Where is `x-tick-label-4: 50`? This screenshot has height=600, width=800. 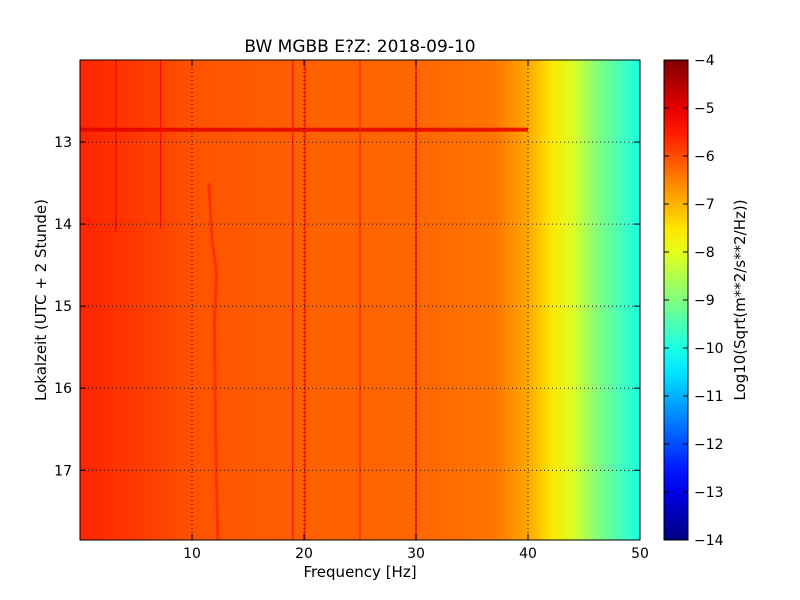 x-tick-label-4: 50 is located at coordinates (640, 554).